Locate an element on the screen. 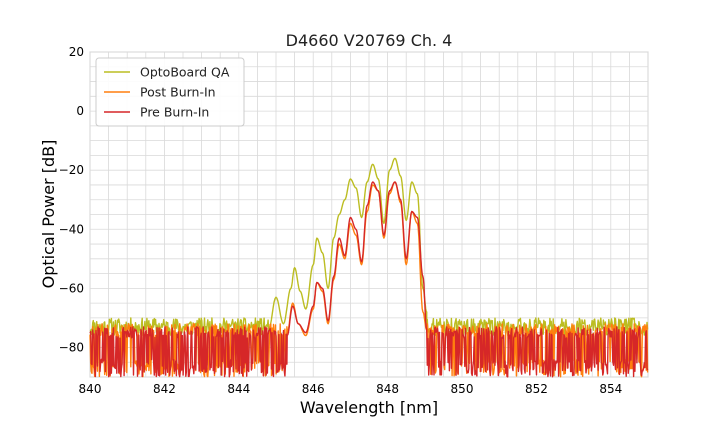 This screenshot has width=720, height=432. legend-label: OptoBoard QA is located at coordinates (185, 72).